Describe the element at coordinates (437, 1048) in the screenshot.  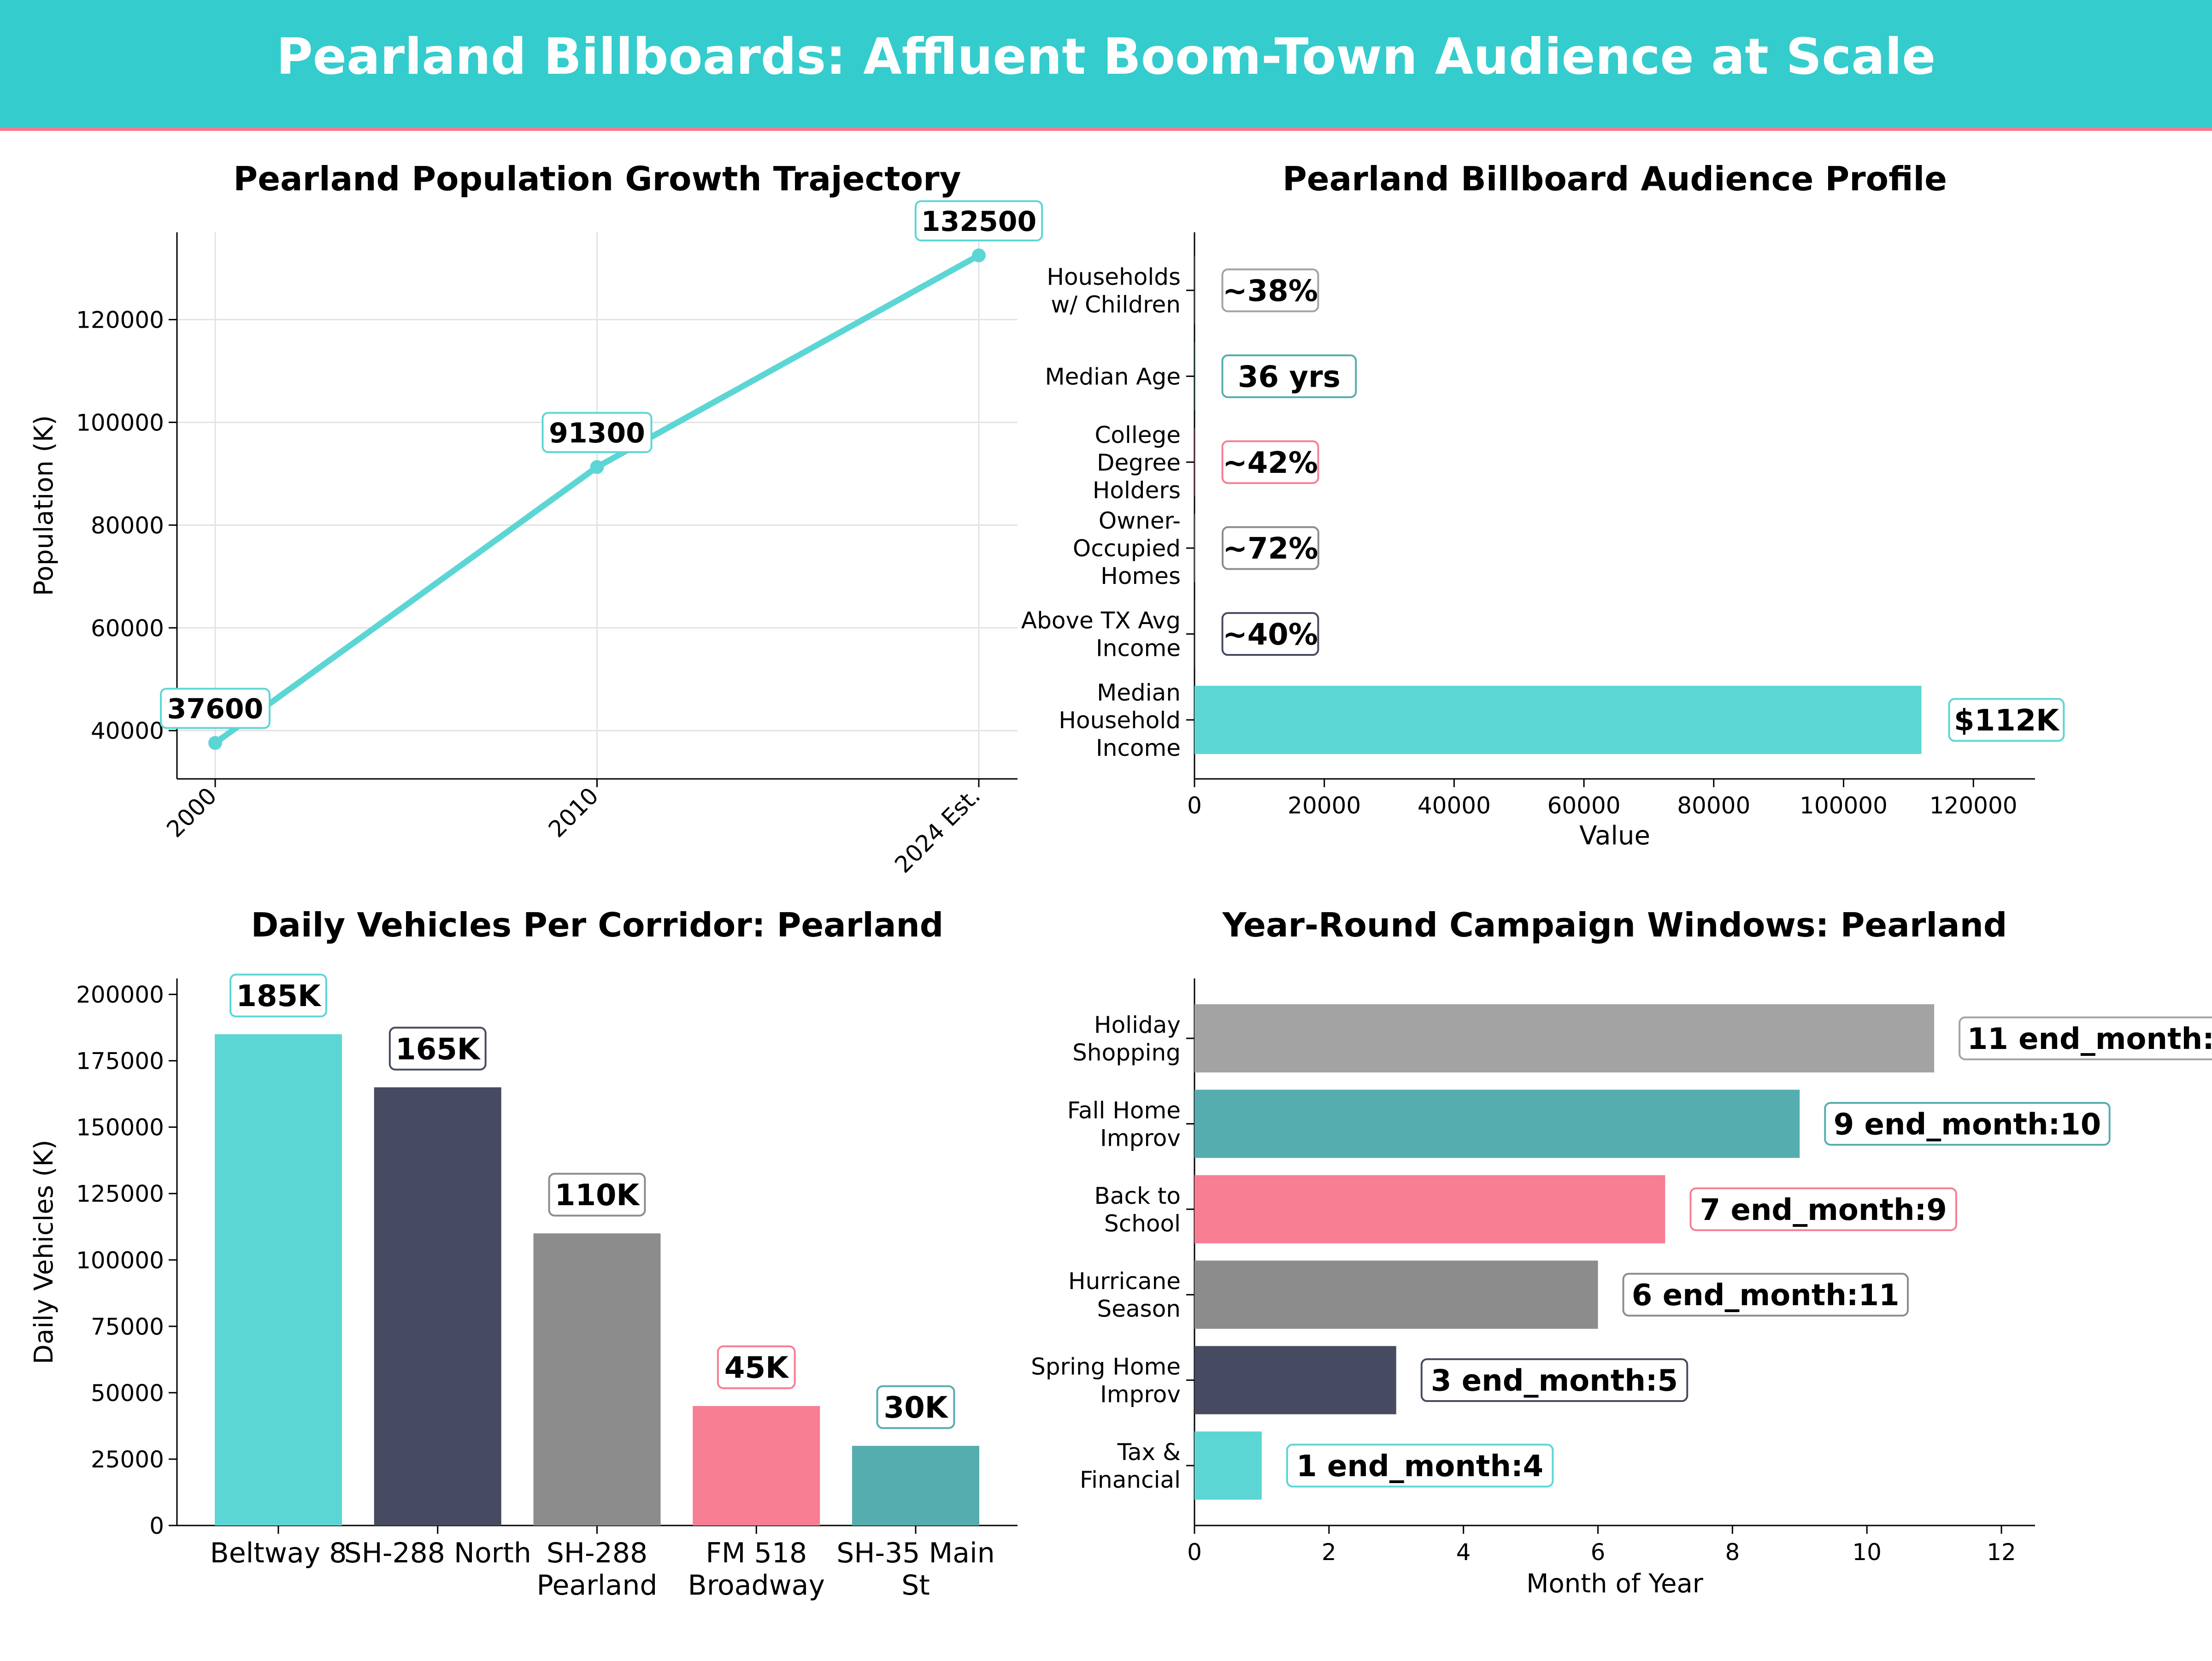
I see `vehicles-data-label-group: 165K` at that location.